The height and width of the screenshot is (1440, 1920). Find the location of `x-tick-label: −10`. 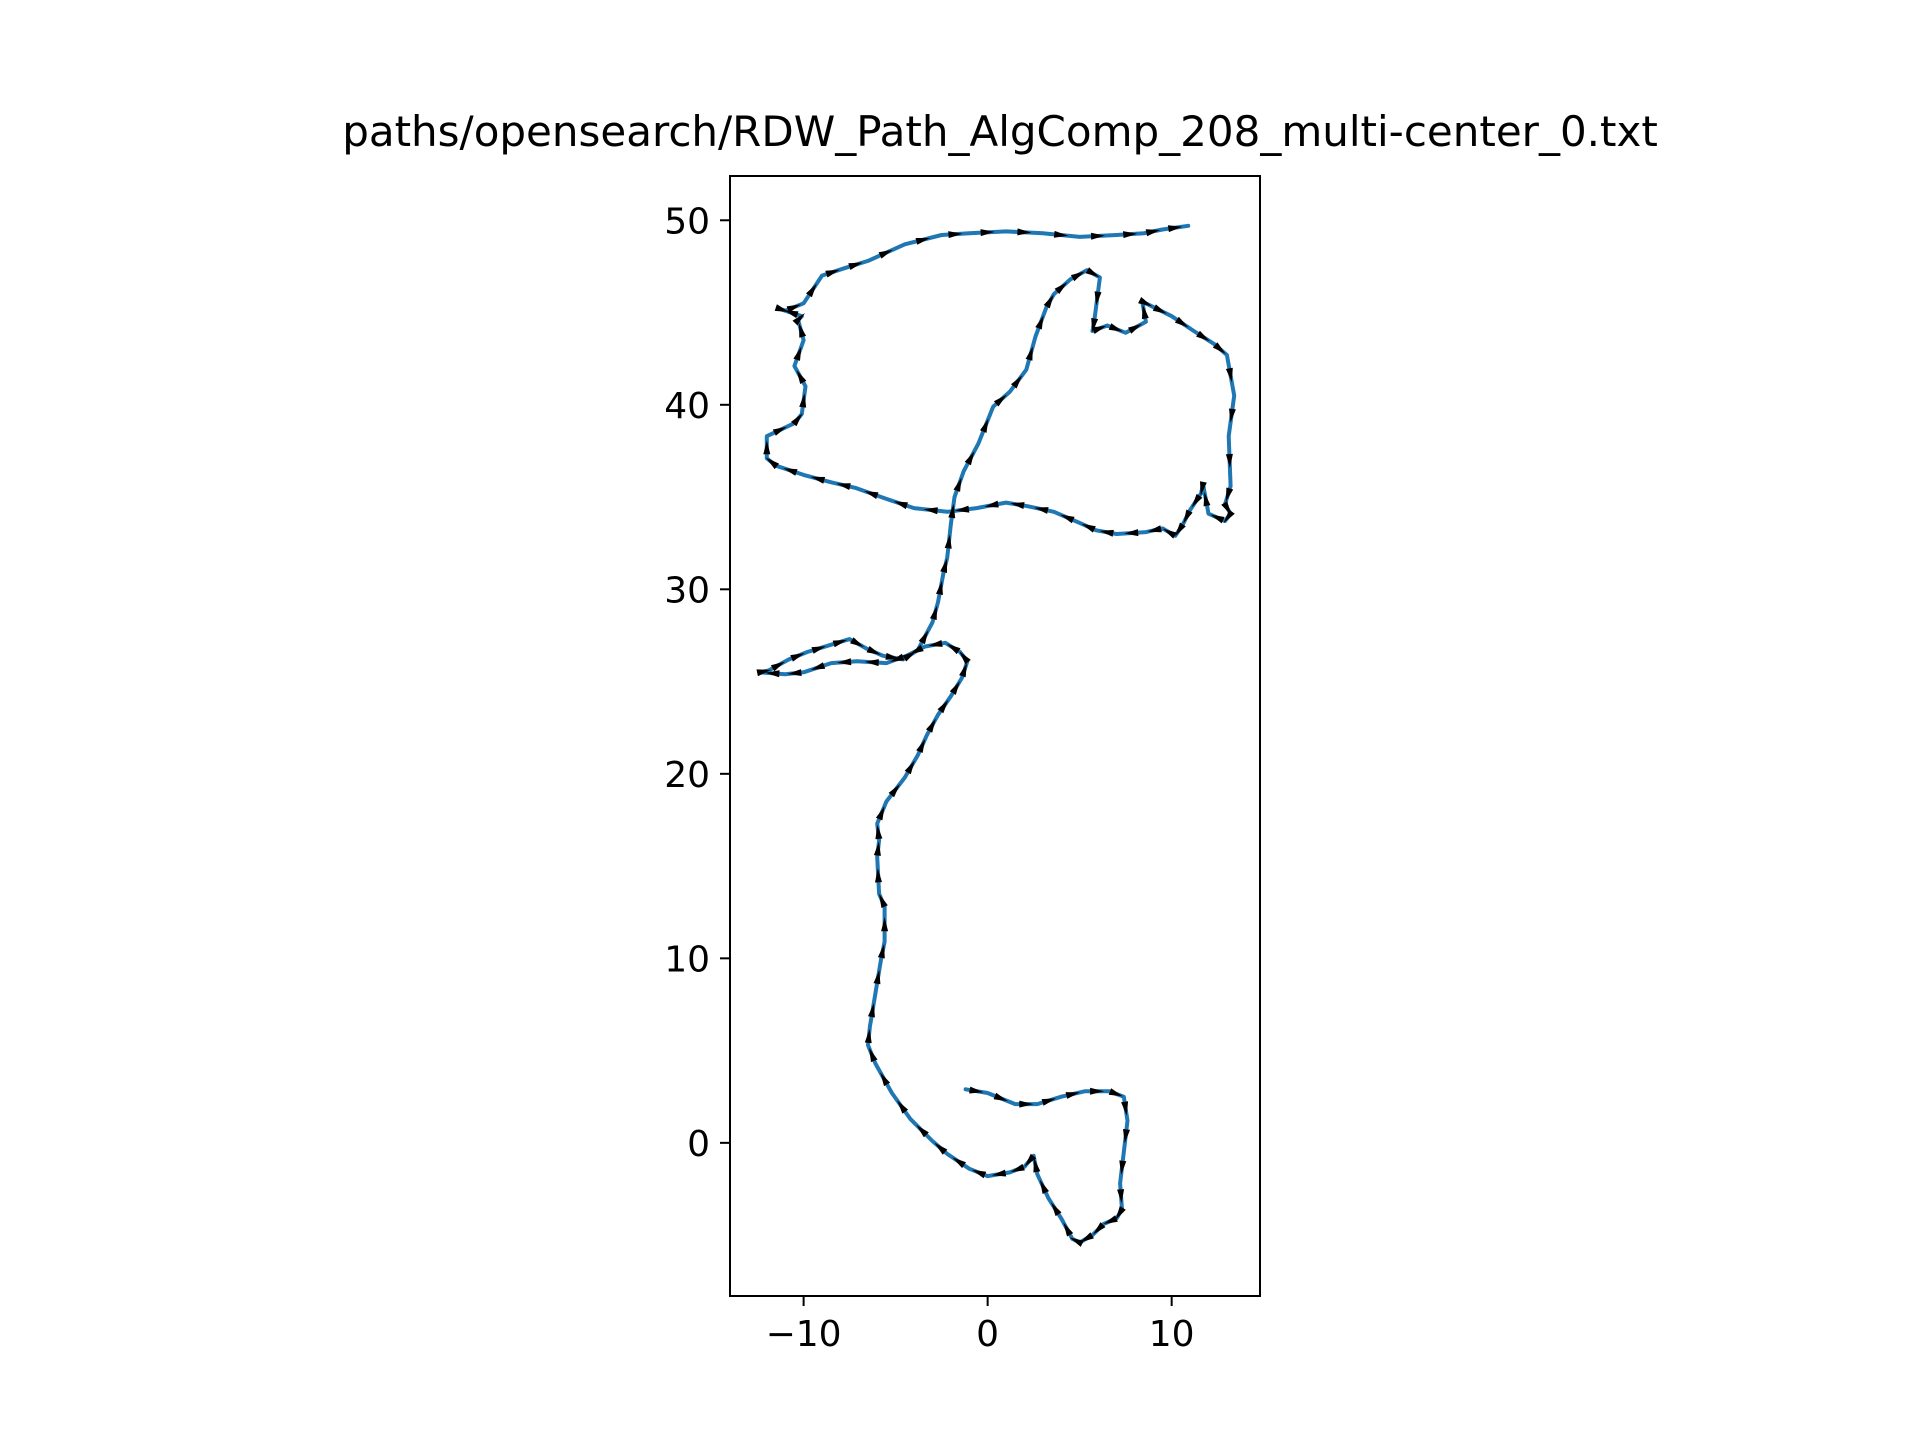

x-tick-label: −10 is located at coordinates (804, 1334).